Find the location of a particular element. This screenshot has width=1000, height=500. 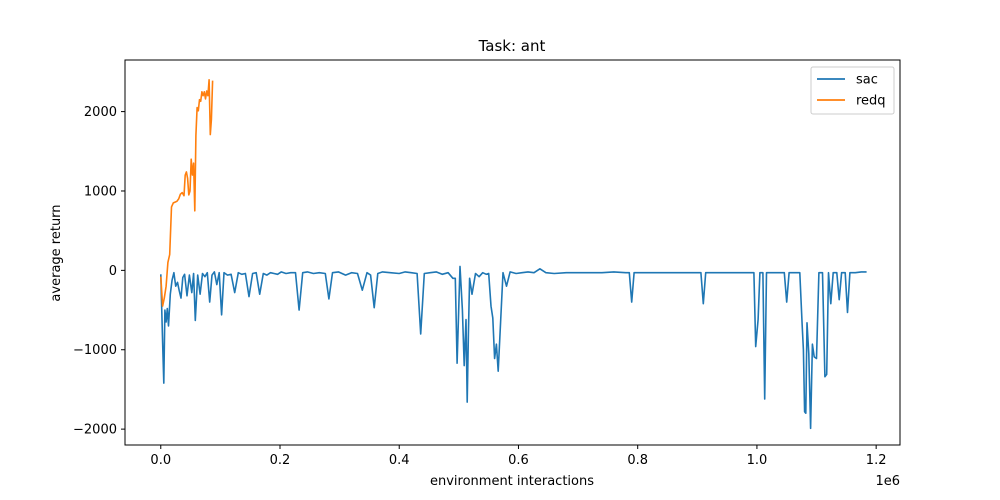

y-tick-label: −2000 is located at coordinates (95, 430).